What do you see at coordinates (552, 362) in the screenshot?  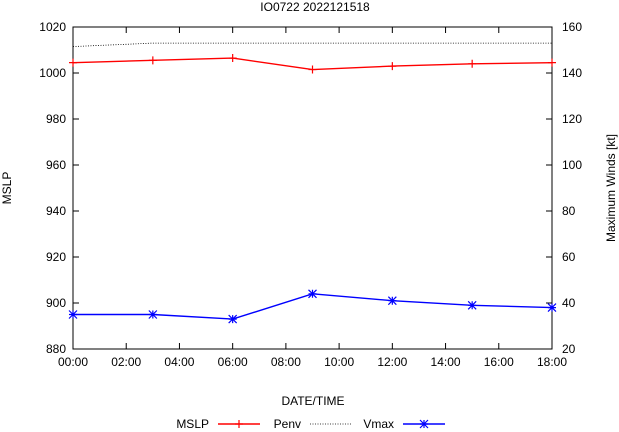 I see `x-tick-label: 18:00` at bounding box center [552, 362].